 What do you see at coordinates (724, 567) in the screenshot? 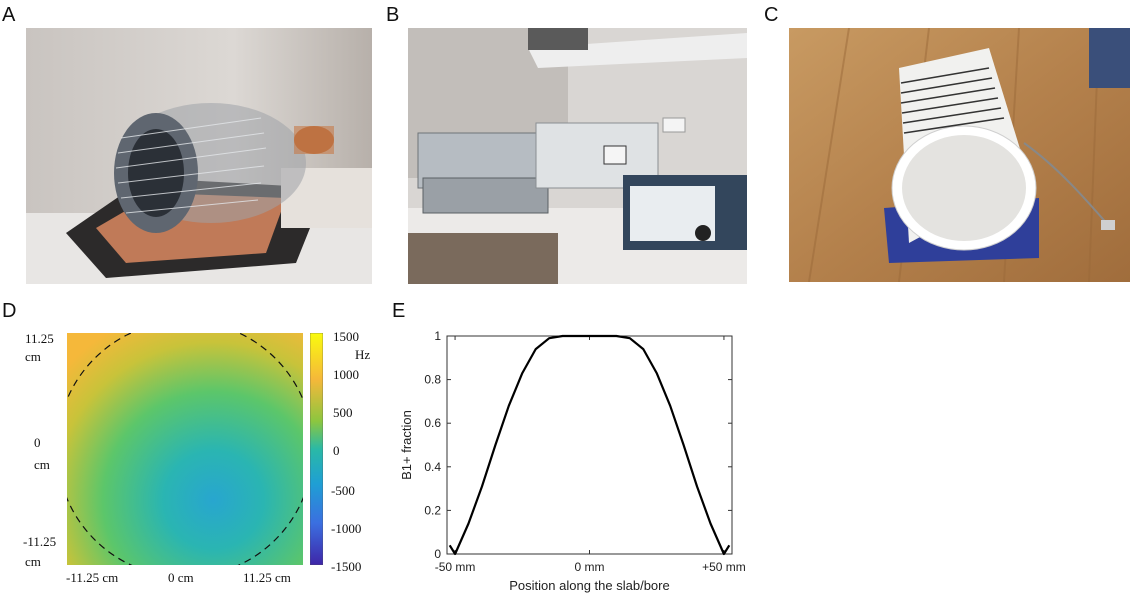
I see `x-tick-label: +50 mm` at bounding box center [724, 567].